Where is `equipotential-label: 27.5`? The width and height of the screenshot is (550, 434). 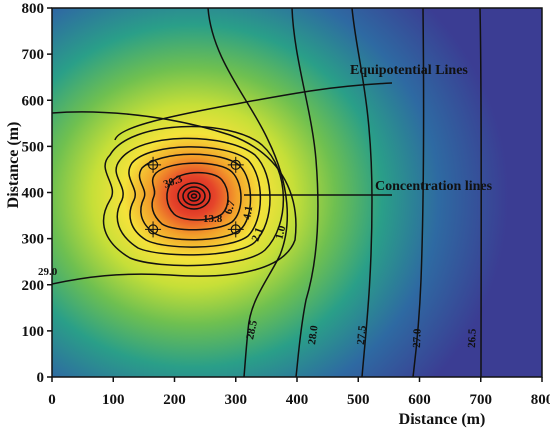
equipotential-label: 27.5 is located at coordinates (362, 335).